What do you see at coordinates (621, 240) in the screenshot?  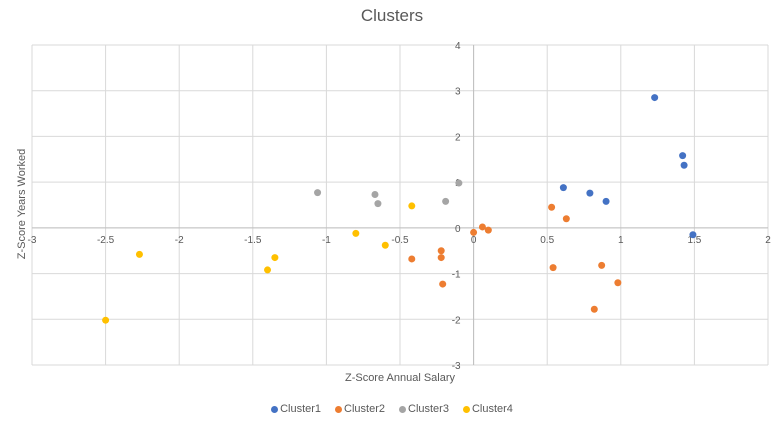 I see `x-tick-label: 1` at bounding box center [621, 240].